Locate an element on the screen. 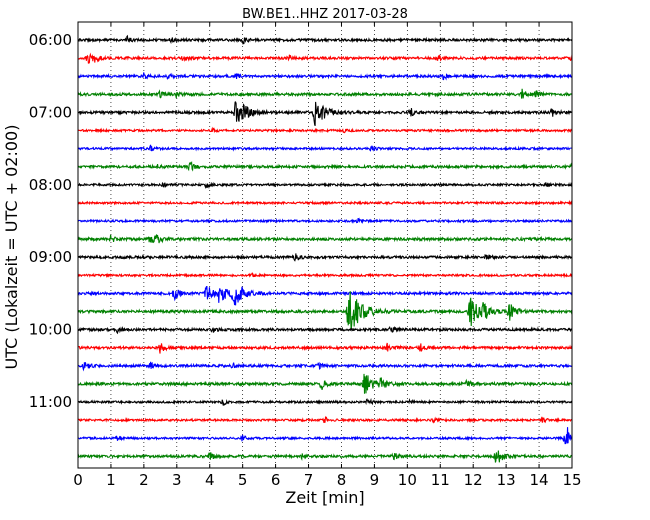 The height and width of the screenshot is (520, 650). chart-title: BW.BE1..HHZ 2017-03-28 is located at coordinates (325, 14).